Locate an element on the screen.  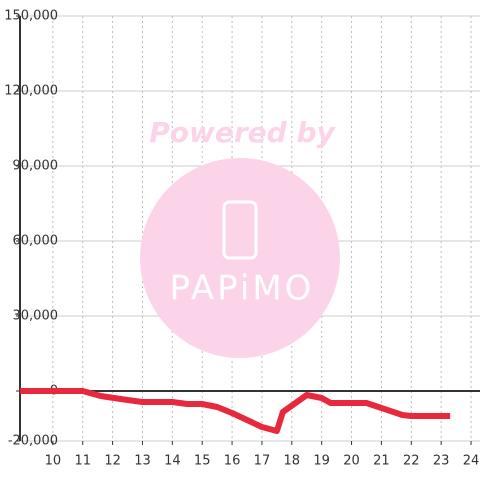
series-line is located at coordinates (235, 411).